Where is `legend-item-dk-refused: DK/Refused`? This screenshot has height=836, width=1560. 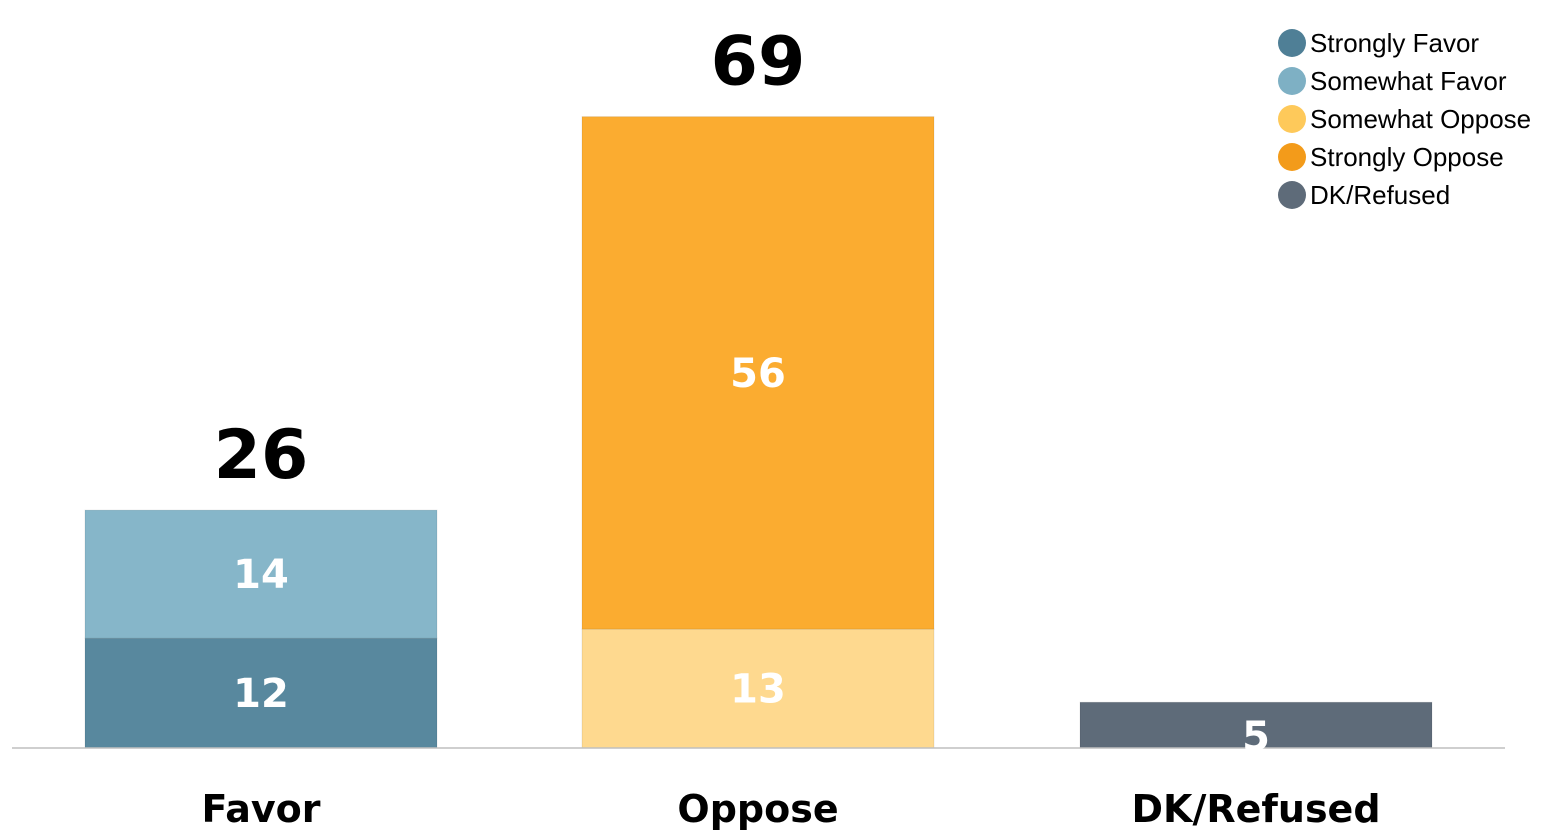 legend-item-dk-refused: DK/Refused is located at coordinates (1404, 195).